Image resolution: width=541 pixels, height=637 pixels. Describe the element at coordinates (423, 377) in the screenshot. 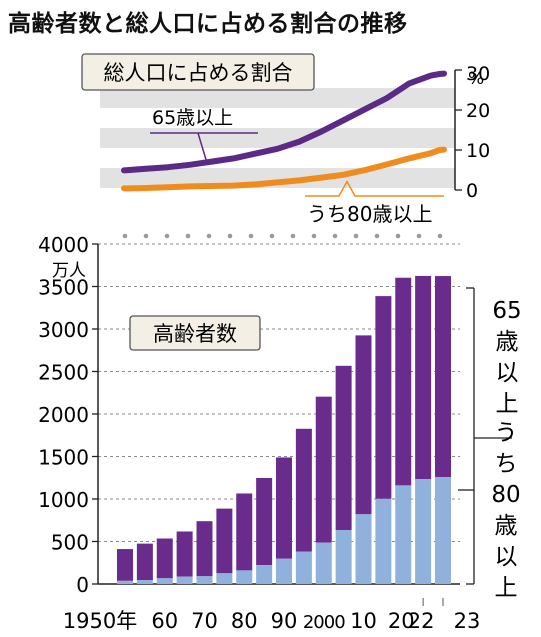

I see `bar-65-2022` at that location.